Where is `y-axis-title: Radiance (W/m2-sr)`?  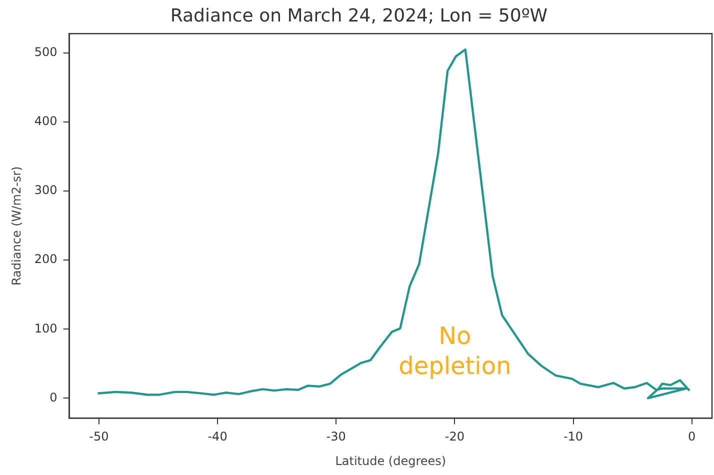 y-axis-title: Radiance (W/m2-sr) is located at coordinates (16, 226).